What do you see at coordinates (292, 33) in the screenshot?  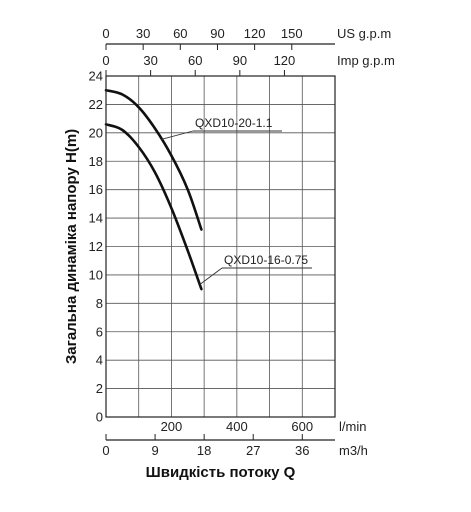 I see `x-us-gpm-tick-label: 150` at bounding box center [292, 33].